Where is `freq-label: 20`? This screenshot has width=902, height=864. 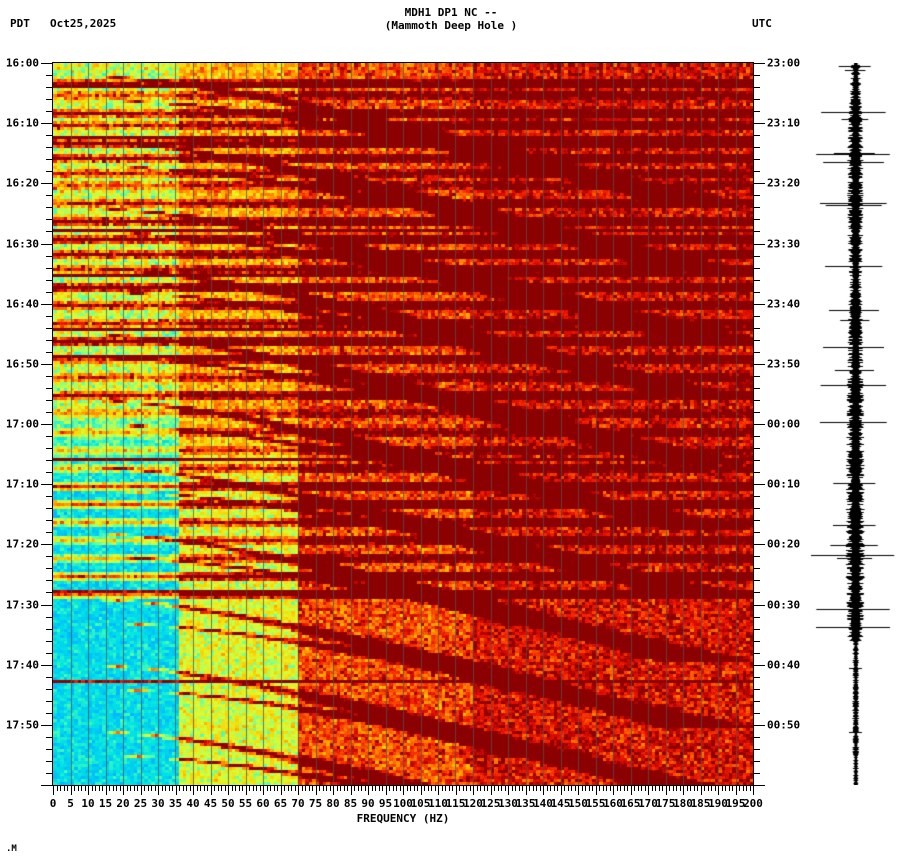
freq-label: 20 is located at coordinates (123, 803).